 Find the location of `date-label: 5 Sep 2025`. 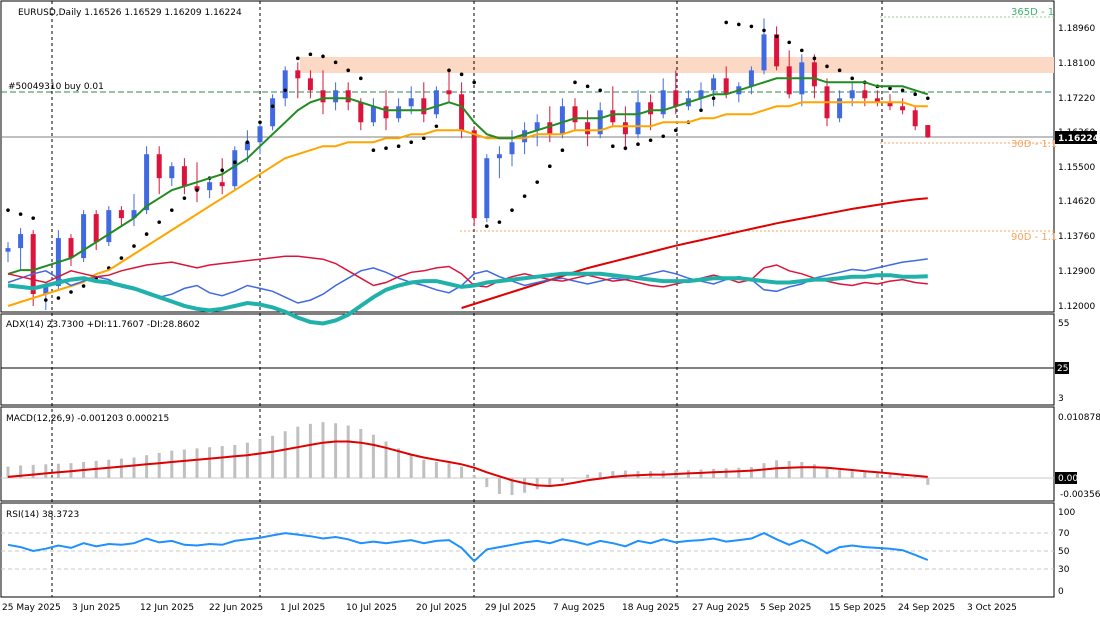

date-label: 5 Sep 2025 is located at coordinates (785, 608).